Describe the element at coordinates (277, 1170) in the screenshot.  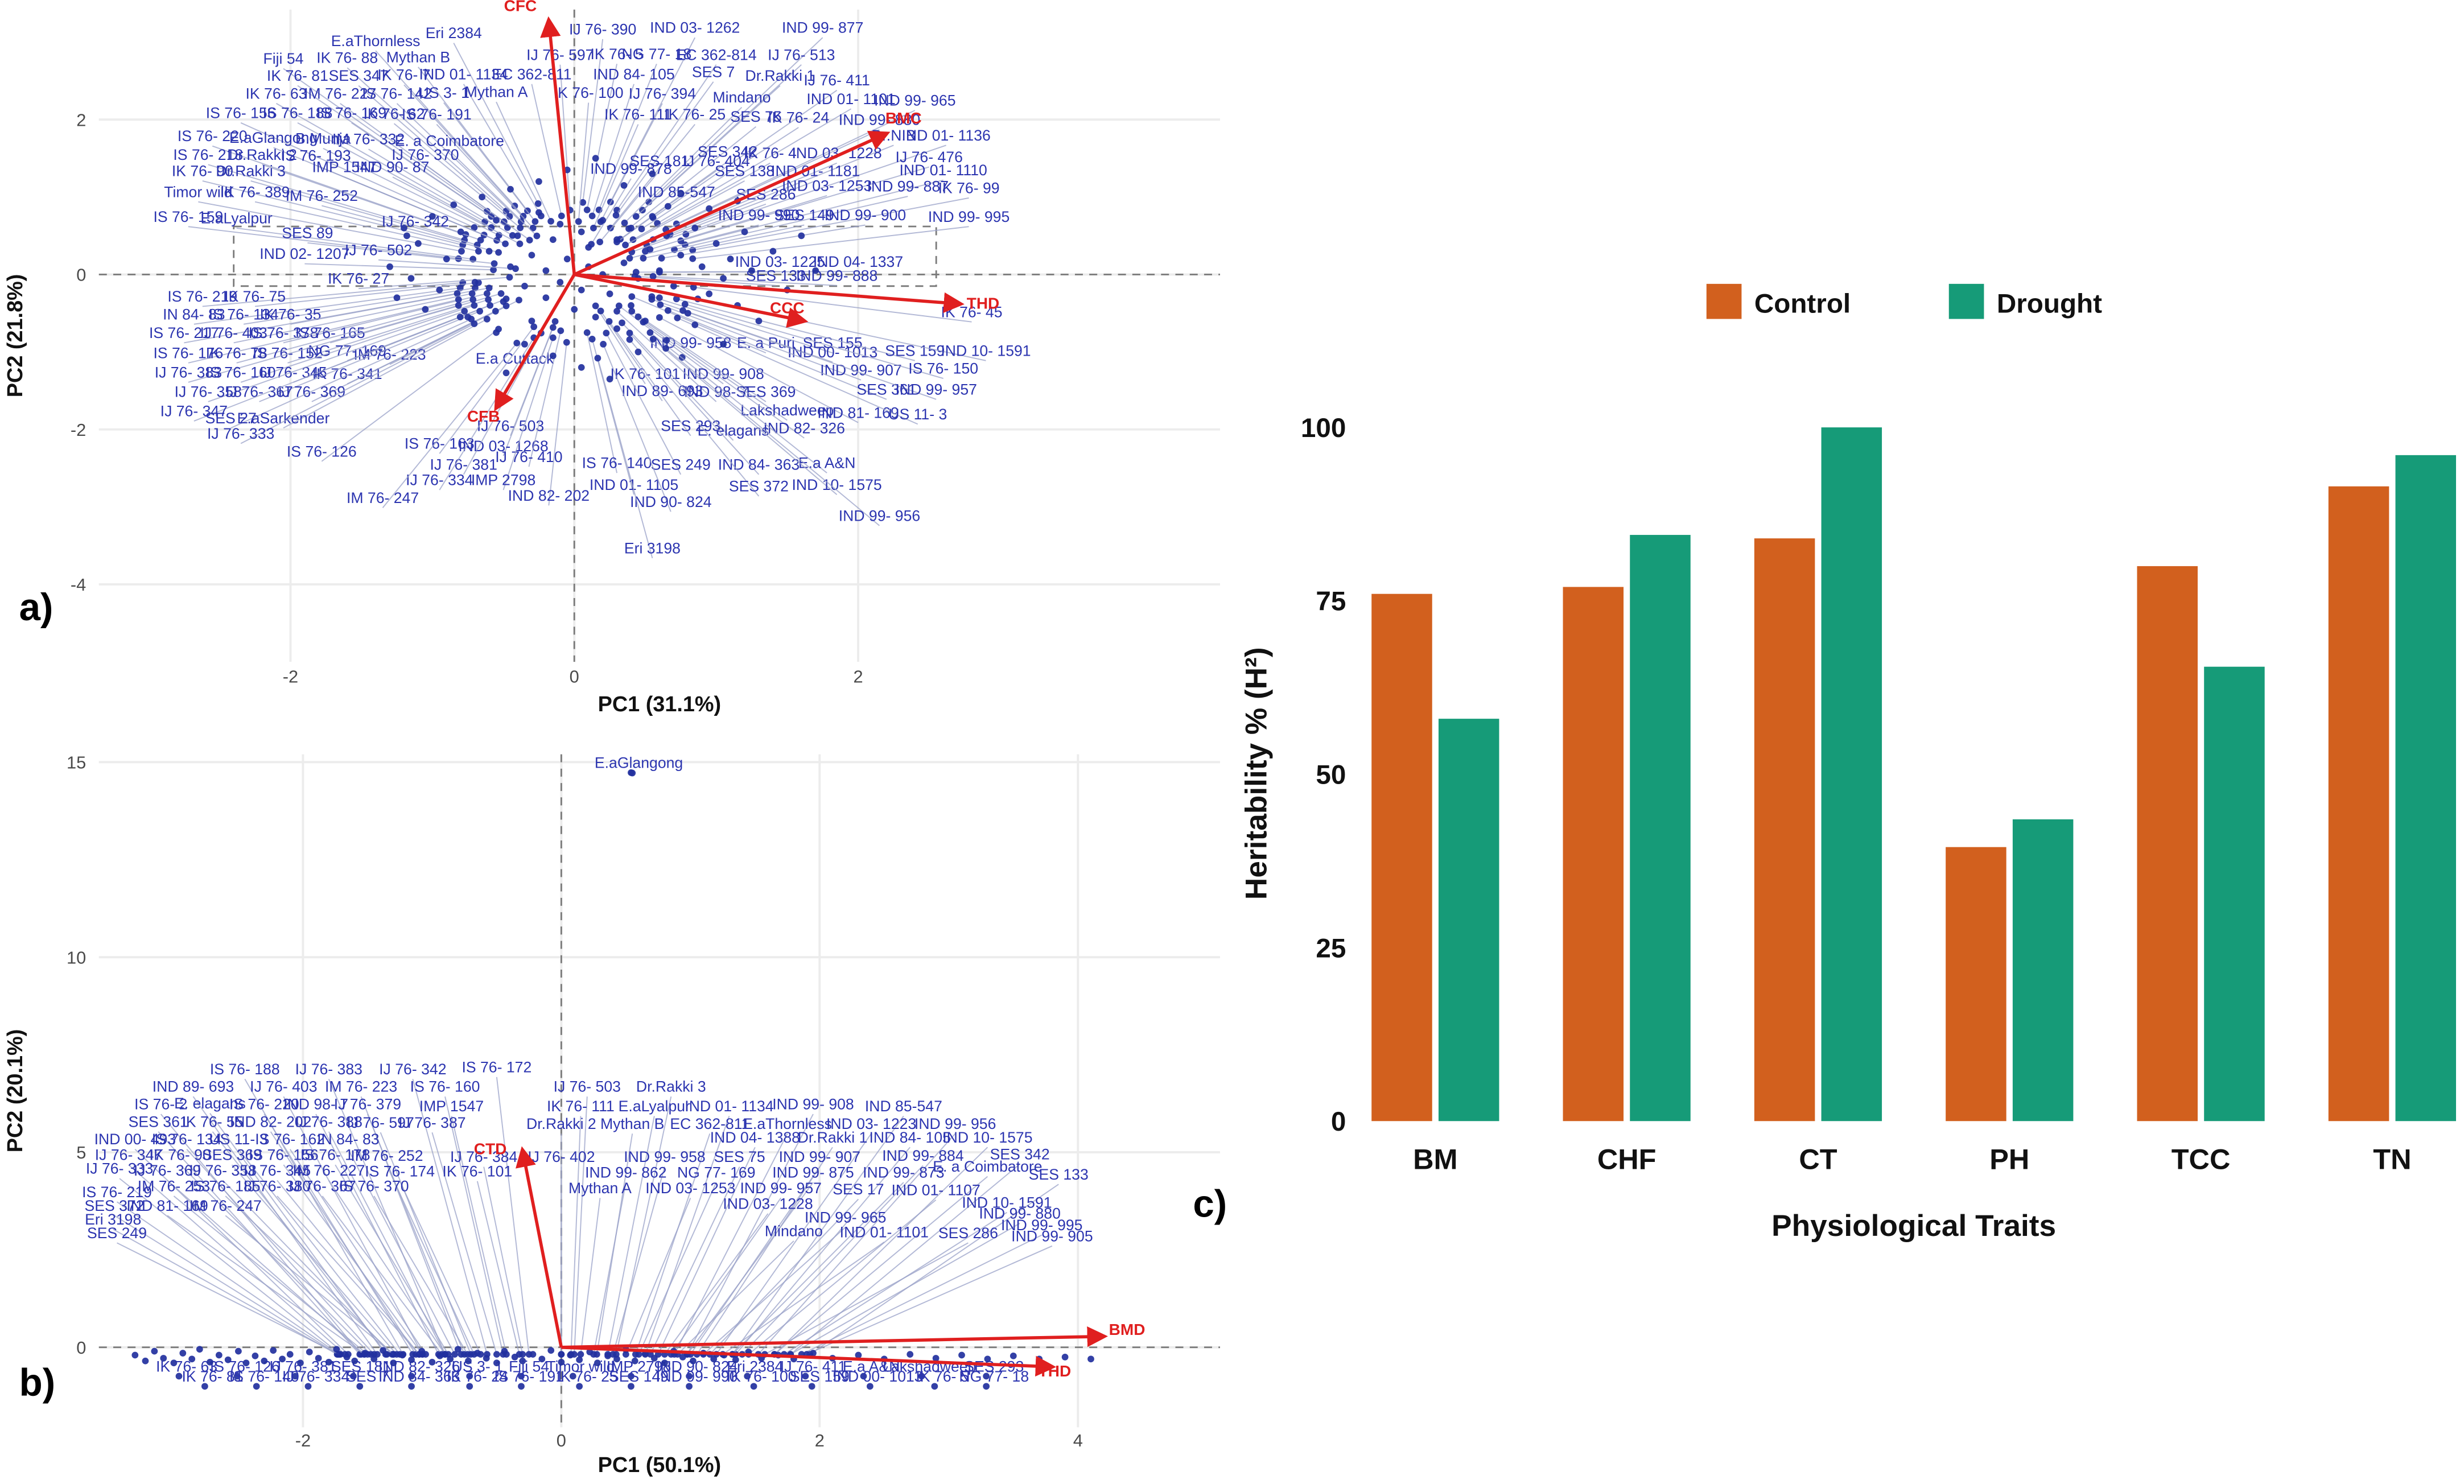
I see `genotype-label: IJ 76- 345` at that location.